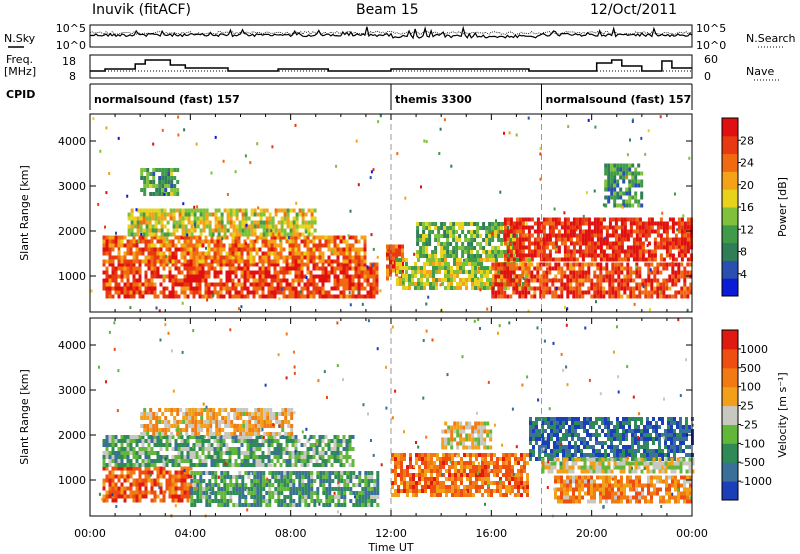  What do you see at coordinates (512, 244) in the screenshot?
I see `scatter-cell` at bounding box center [512, 244].